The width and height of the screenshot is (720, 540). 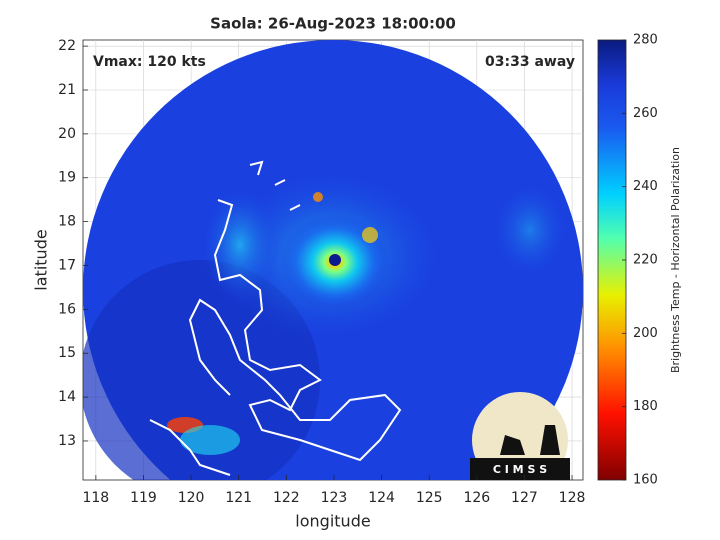 I want to click on y-tick-label: 13, so click(x=67, y=441).